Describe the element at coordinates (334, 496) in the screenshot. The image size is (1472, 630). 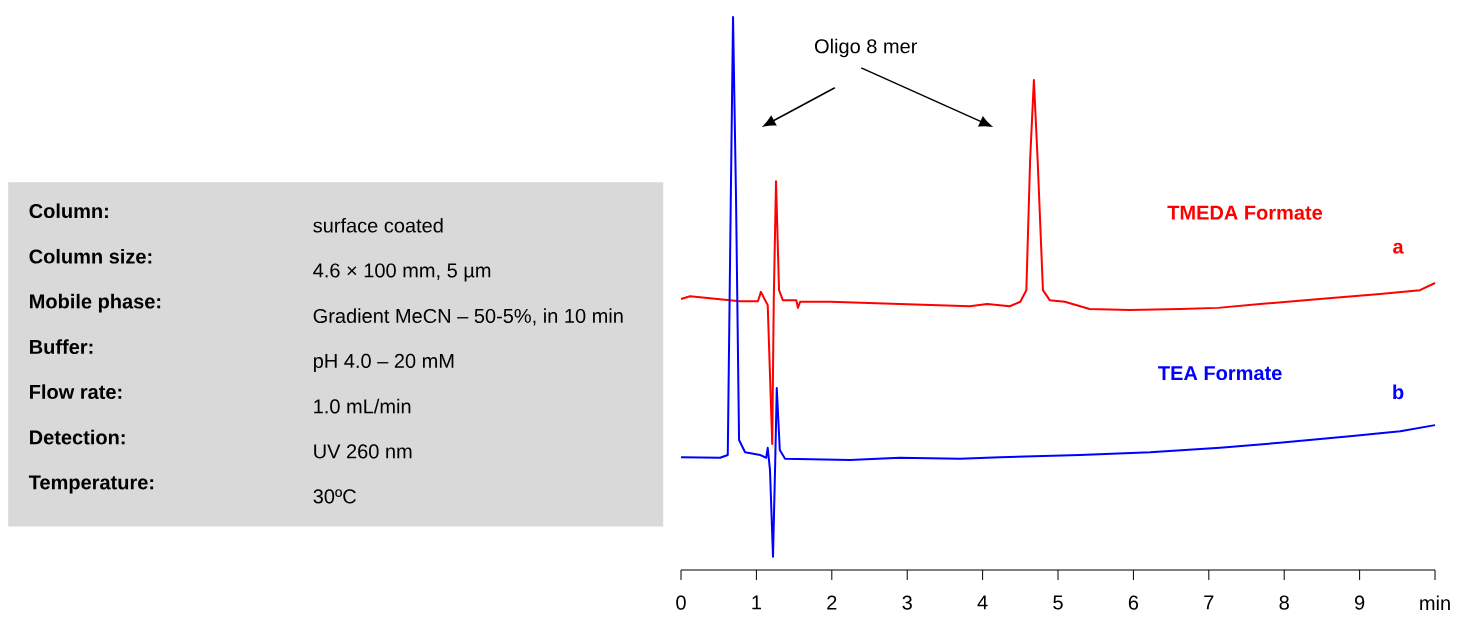
I see `text: 30ºC` at that location.